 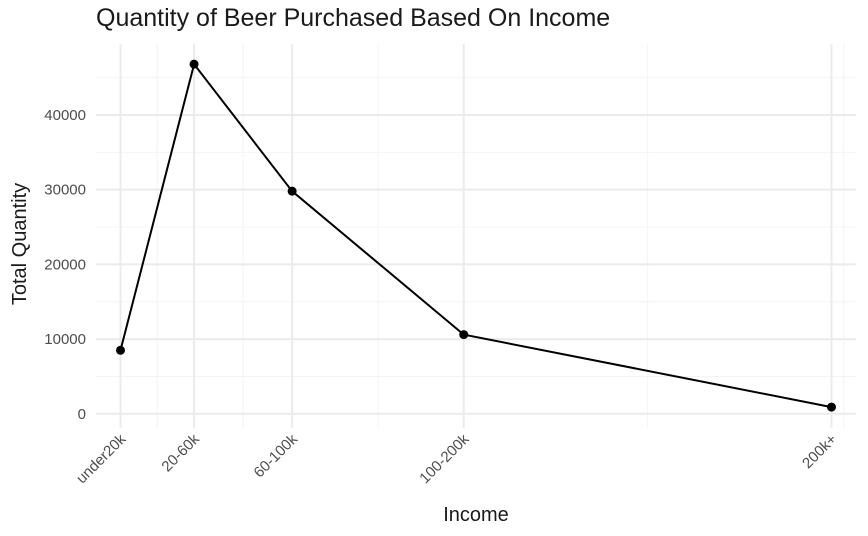 What do you see at coordinates (444, 458) in the screenshot?
I see `x-tick-label: 100-200k` at bounding box center [444, 458].